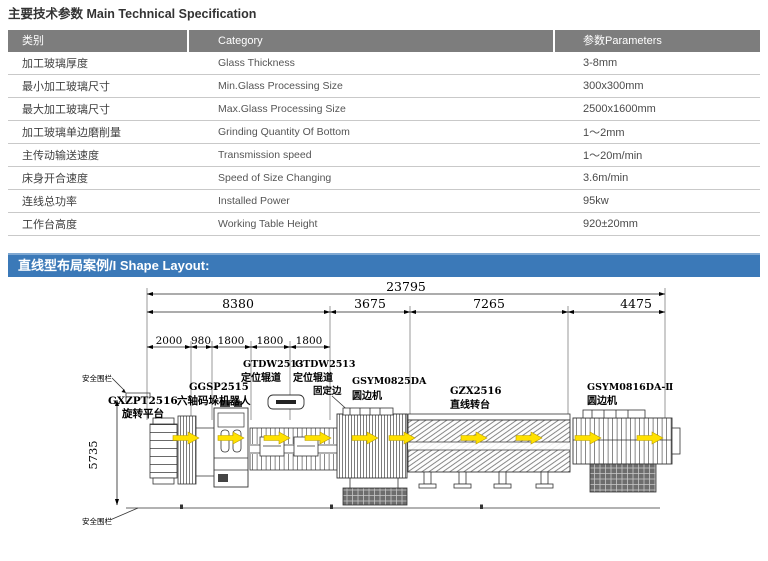  Describe the element at coordinates (475, 391) in the screenshot. I see `turntable-model: GZX2516` at that location.